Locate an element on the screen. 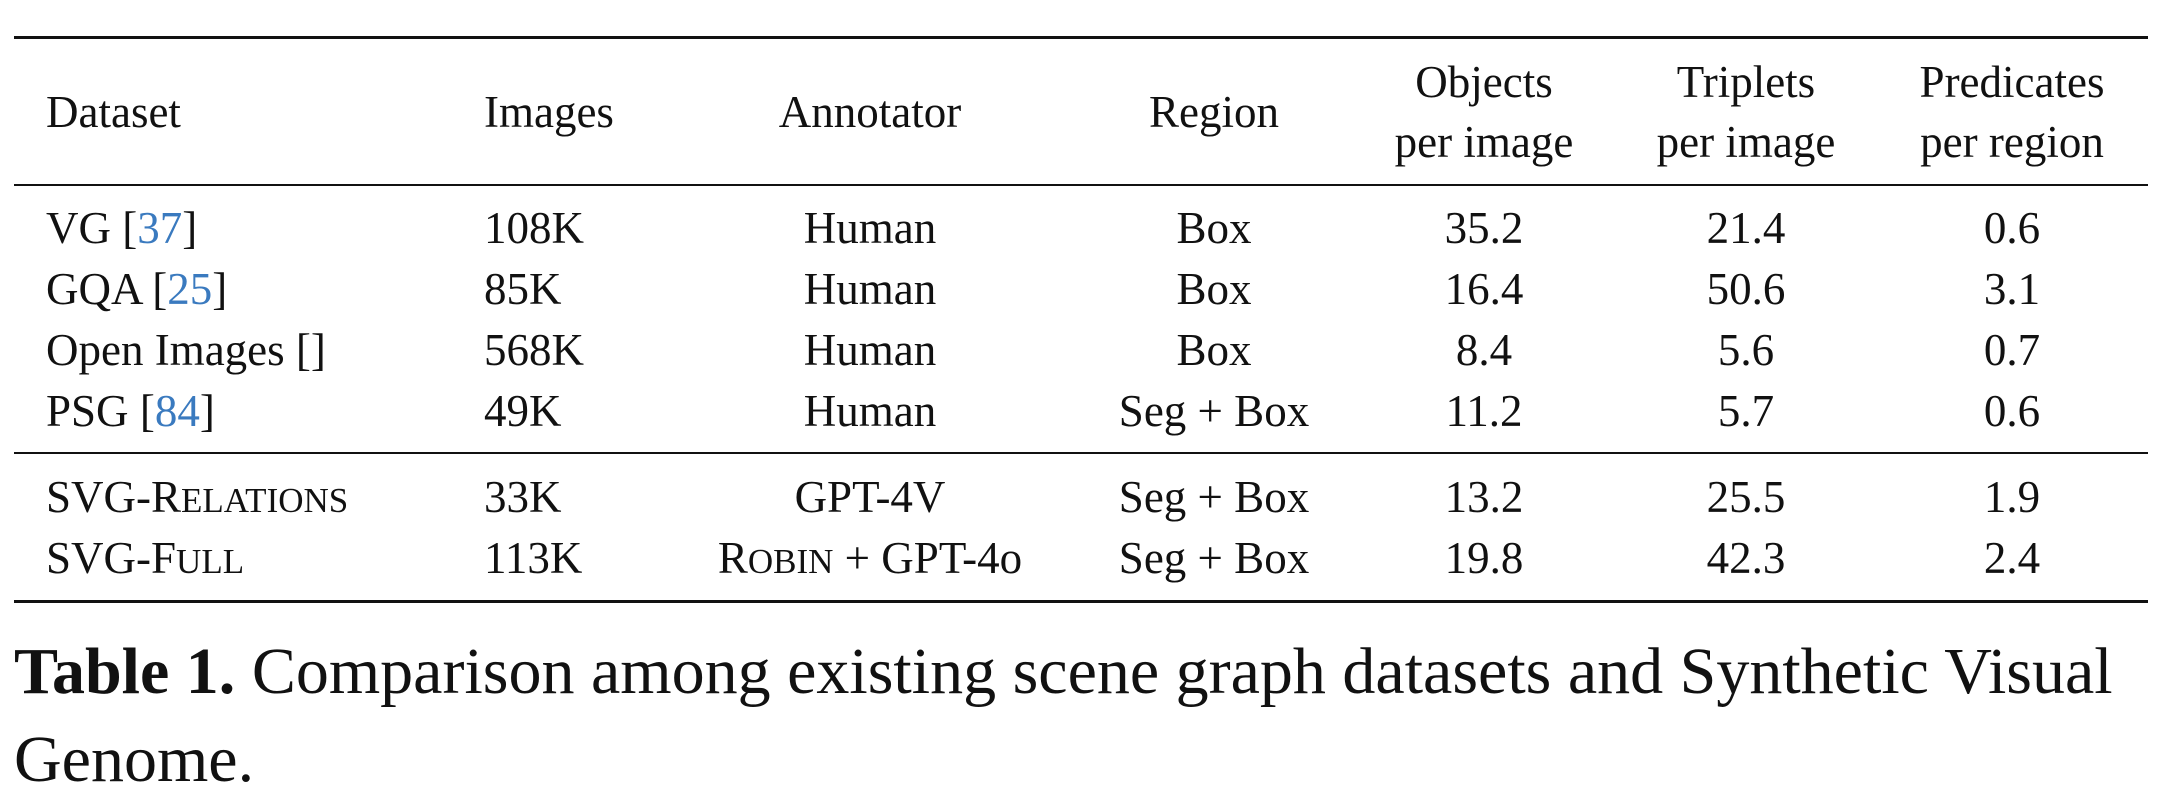 The image size is (2168, 804). row-dataset-gqa: GQA [25] is located at coordinates (137, 289).